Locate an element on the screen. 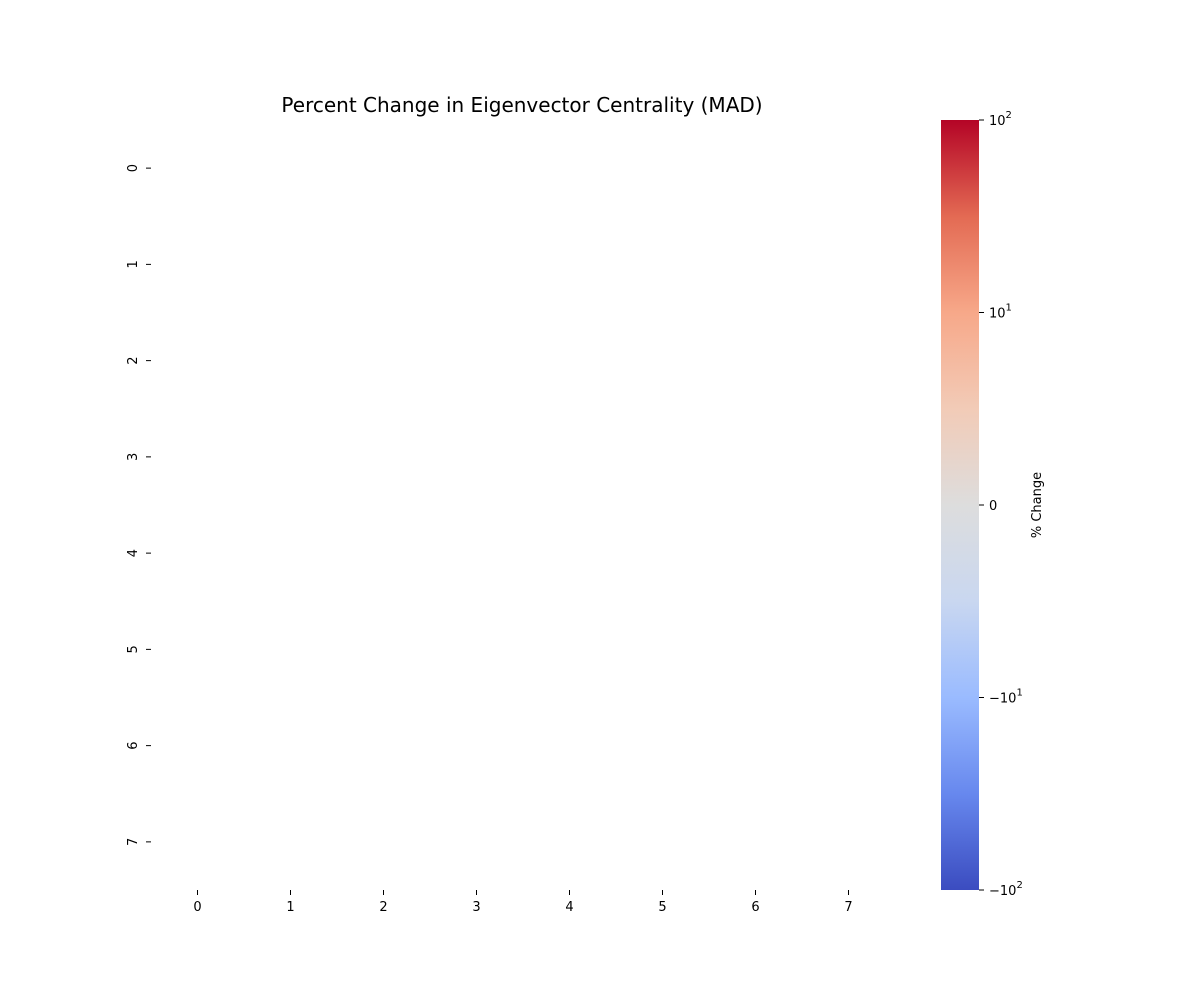 This screenshot has width=1200, height=1000. y-tick-label: 3 is located at coordinates (133, 457).